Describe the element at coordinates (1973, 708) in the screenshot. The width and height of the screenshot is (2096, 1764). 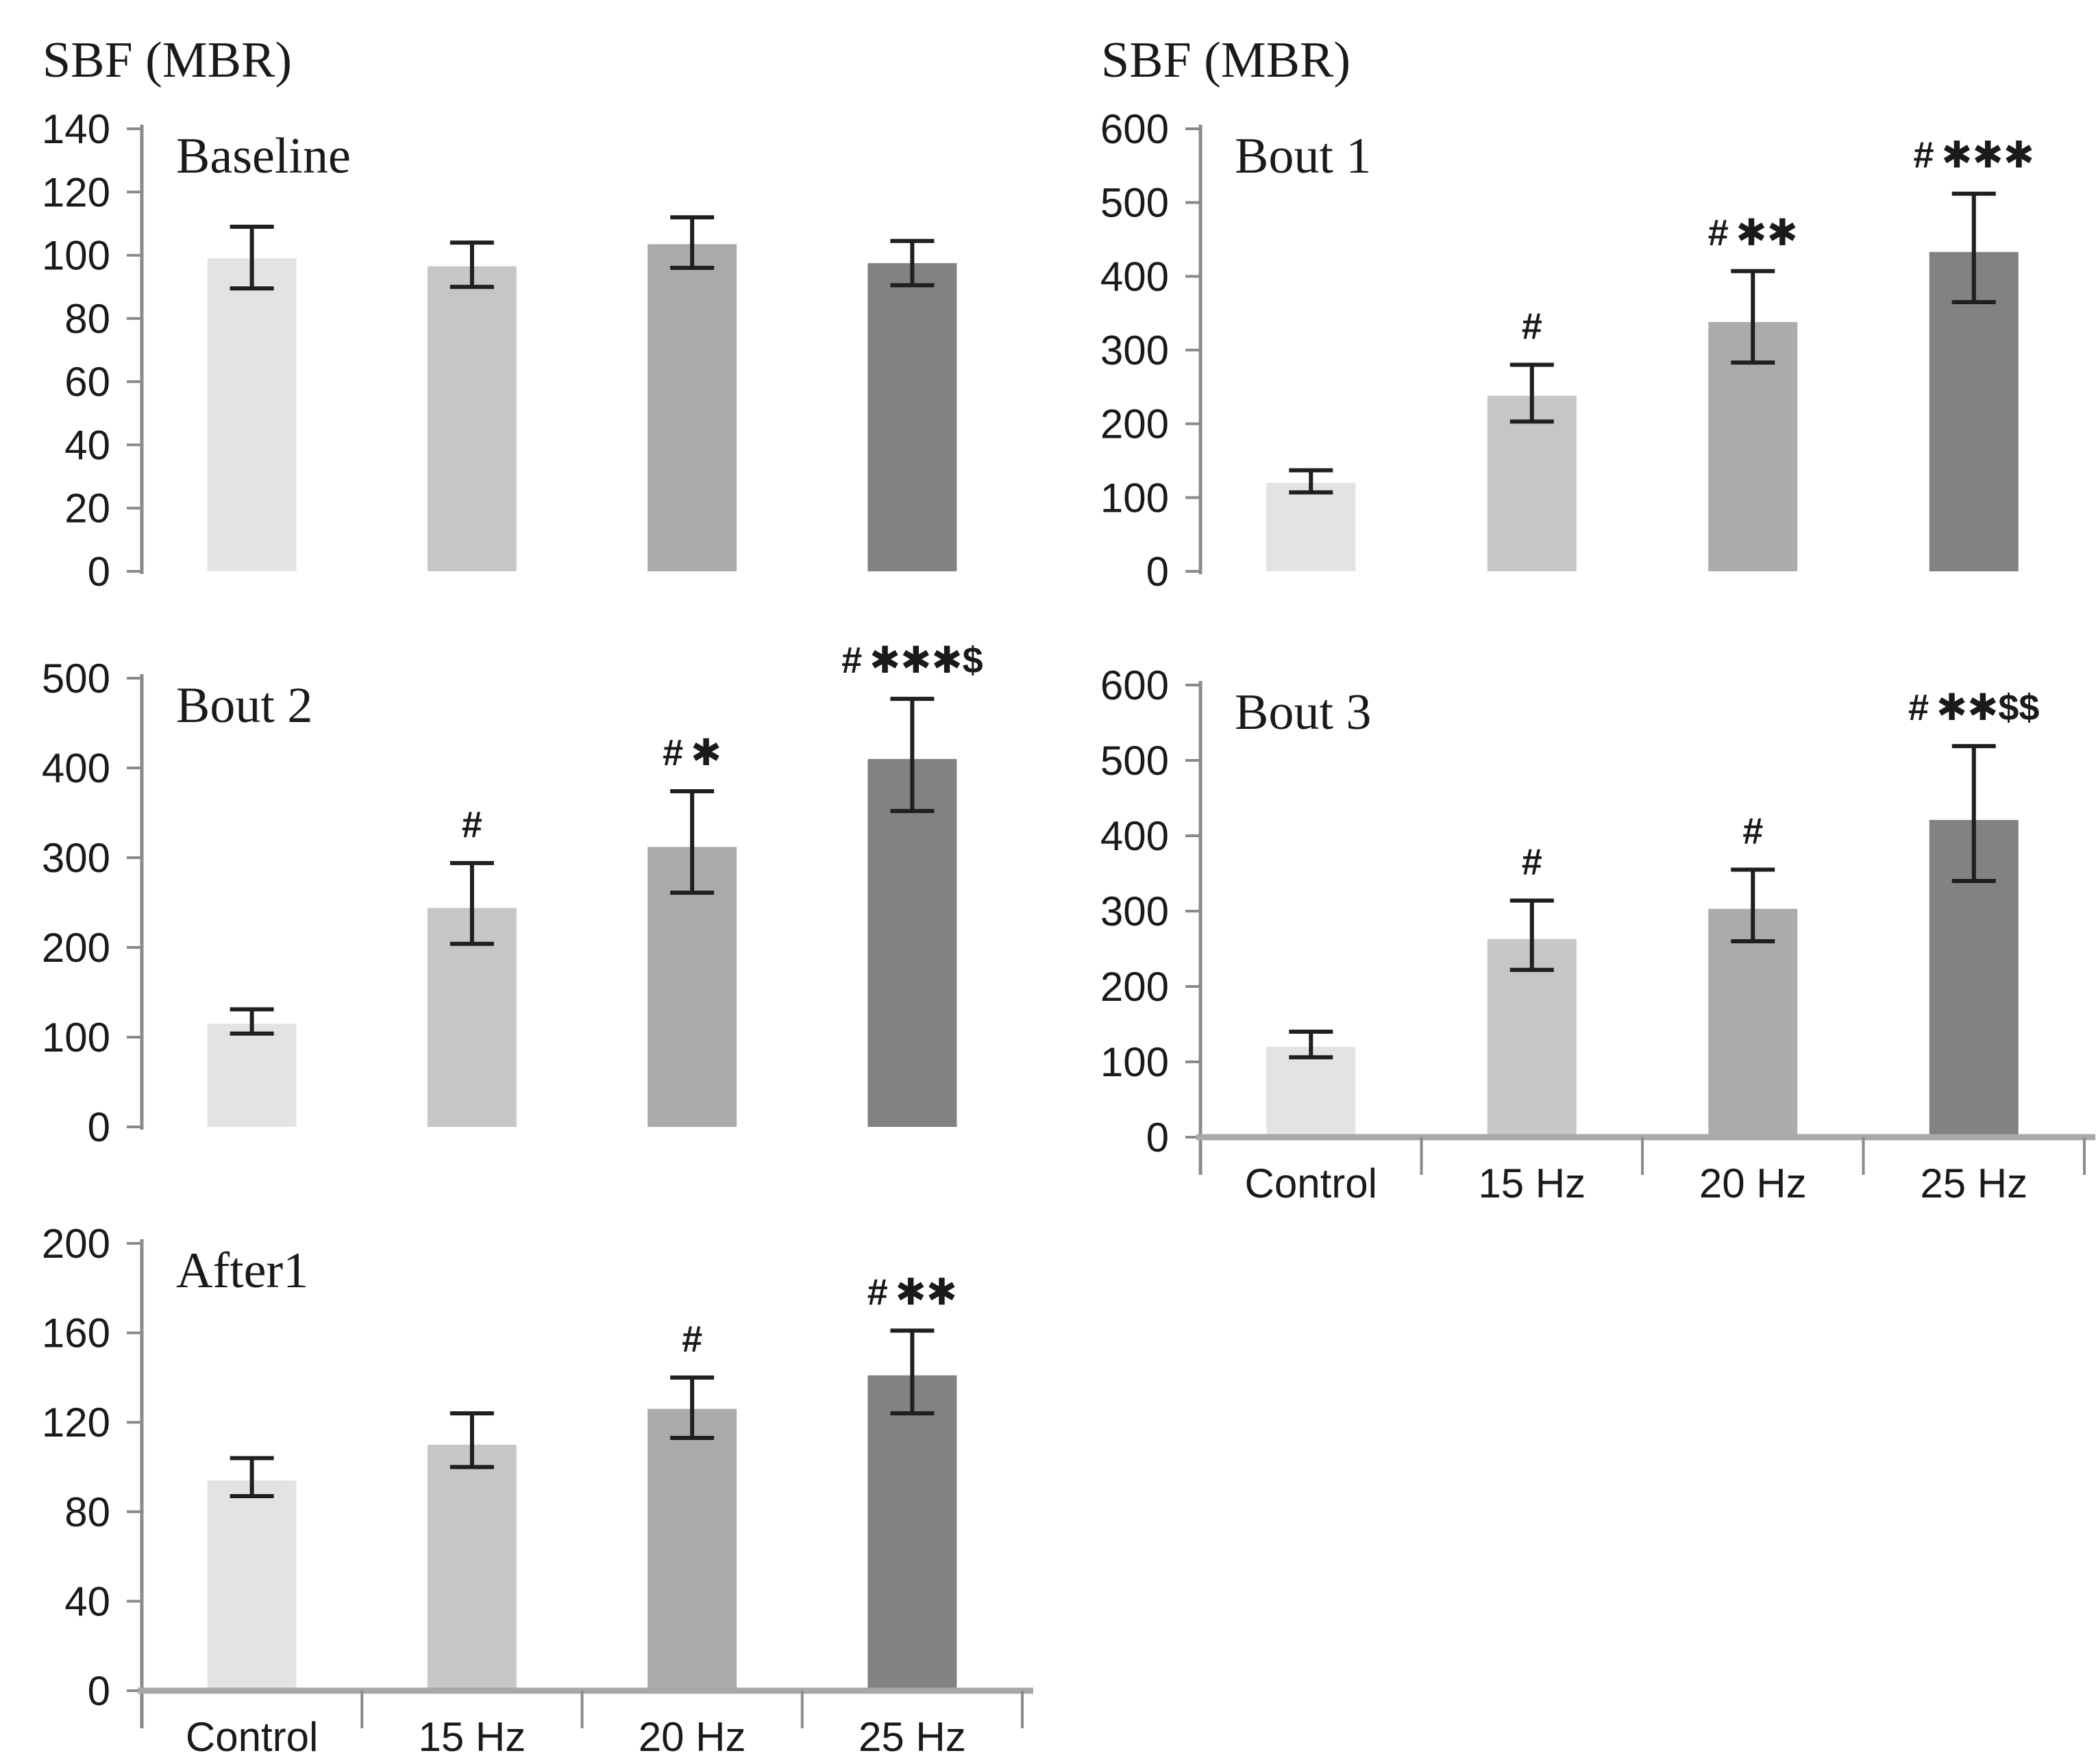
I see `significance-25-hz: # ✱✱$$` at that location.